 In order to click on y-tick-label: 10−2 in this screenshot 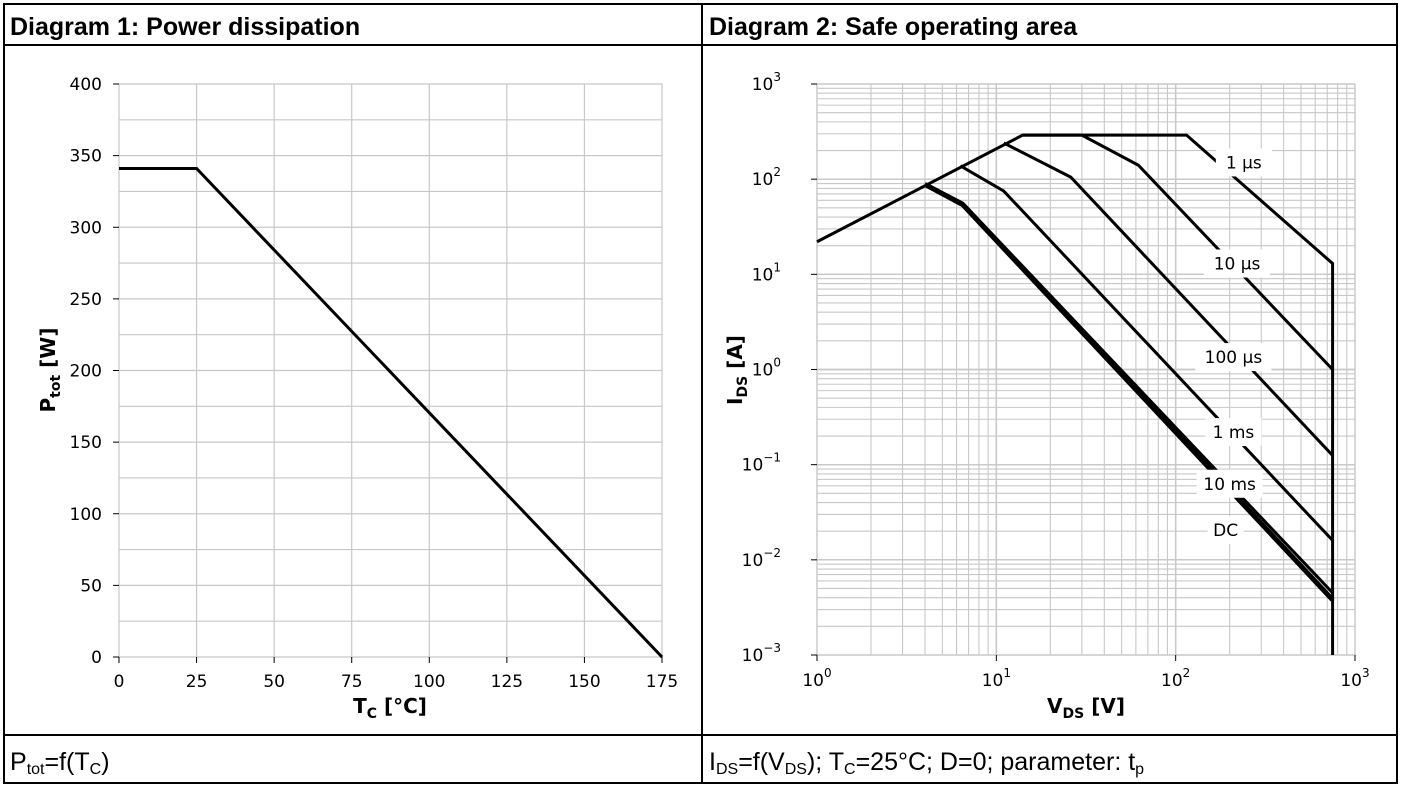, I will do `click(761, 558)`.